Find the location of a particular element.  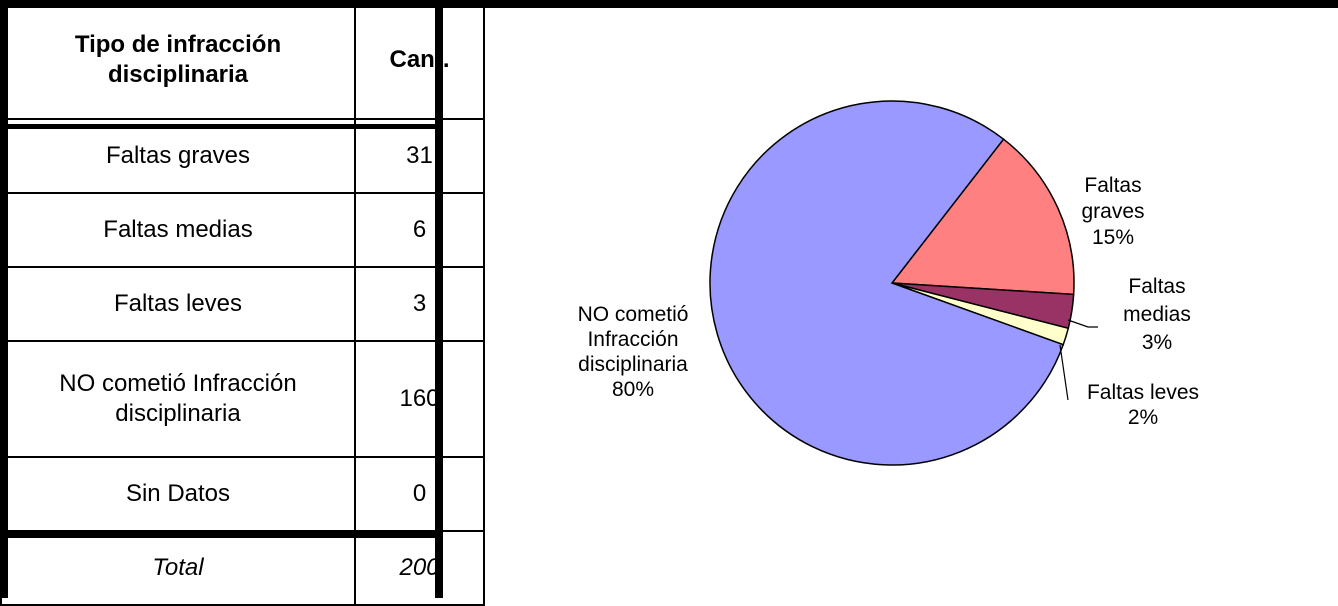

table-row: Sin Datos 0 is located at coordinates (242, 494).